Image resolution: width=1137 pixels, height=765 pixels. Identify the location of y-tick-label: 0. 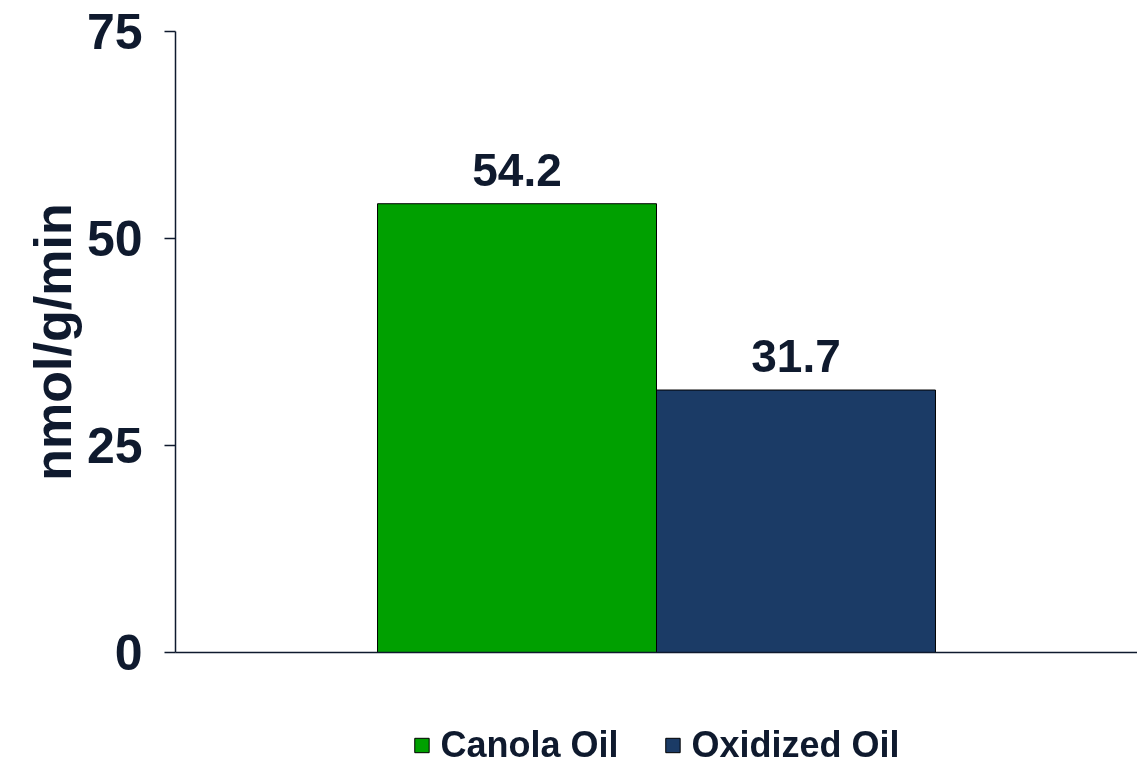
(128, 653).